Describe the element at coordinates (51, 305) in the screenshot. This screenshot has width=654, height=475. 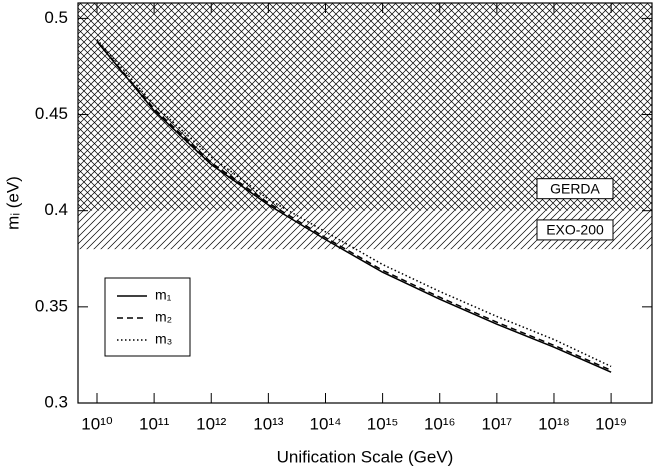
I see `y-tick-label: 0.35` at that location.